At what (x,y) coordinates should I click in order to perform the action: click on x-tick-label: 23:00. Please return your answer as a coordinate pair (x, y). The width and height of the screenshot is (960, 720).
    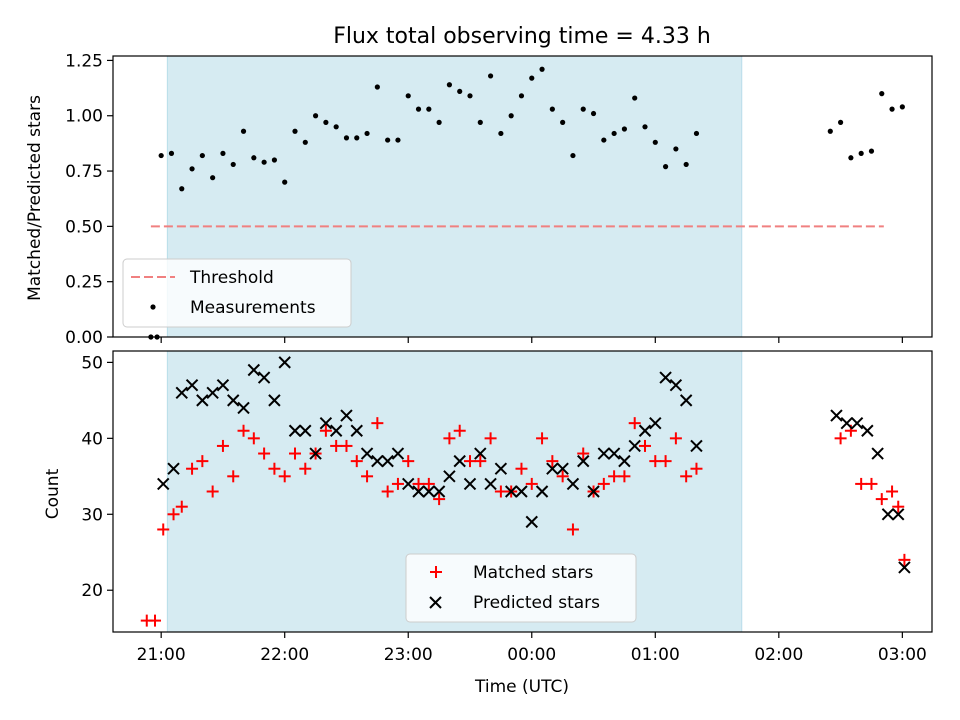
    Looking at the image, I should click on (408, 655).